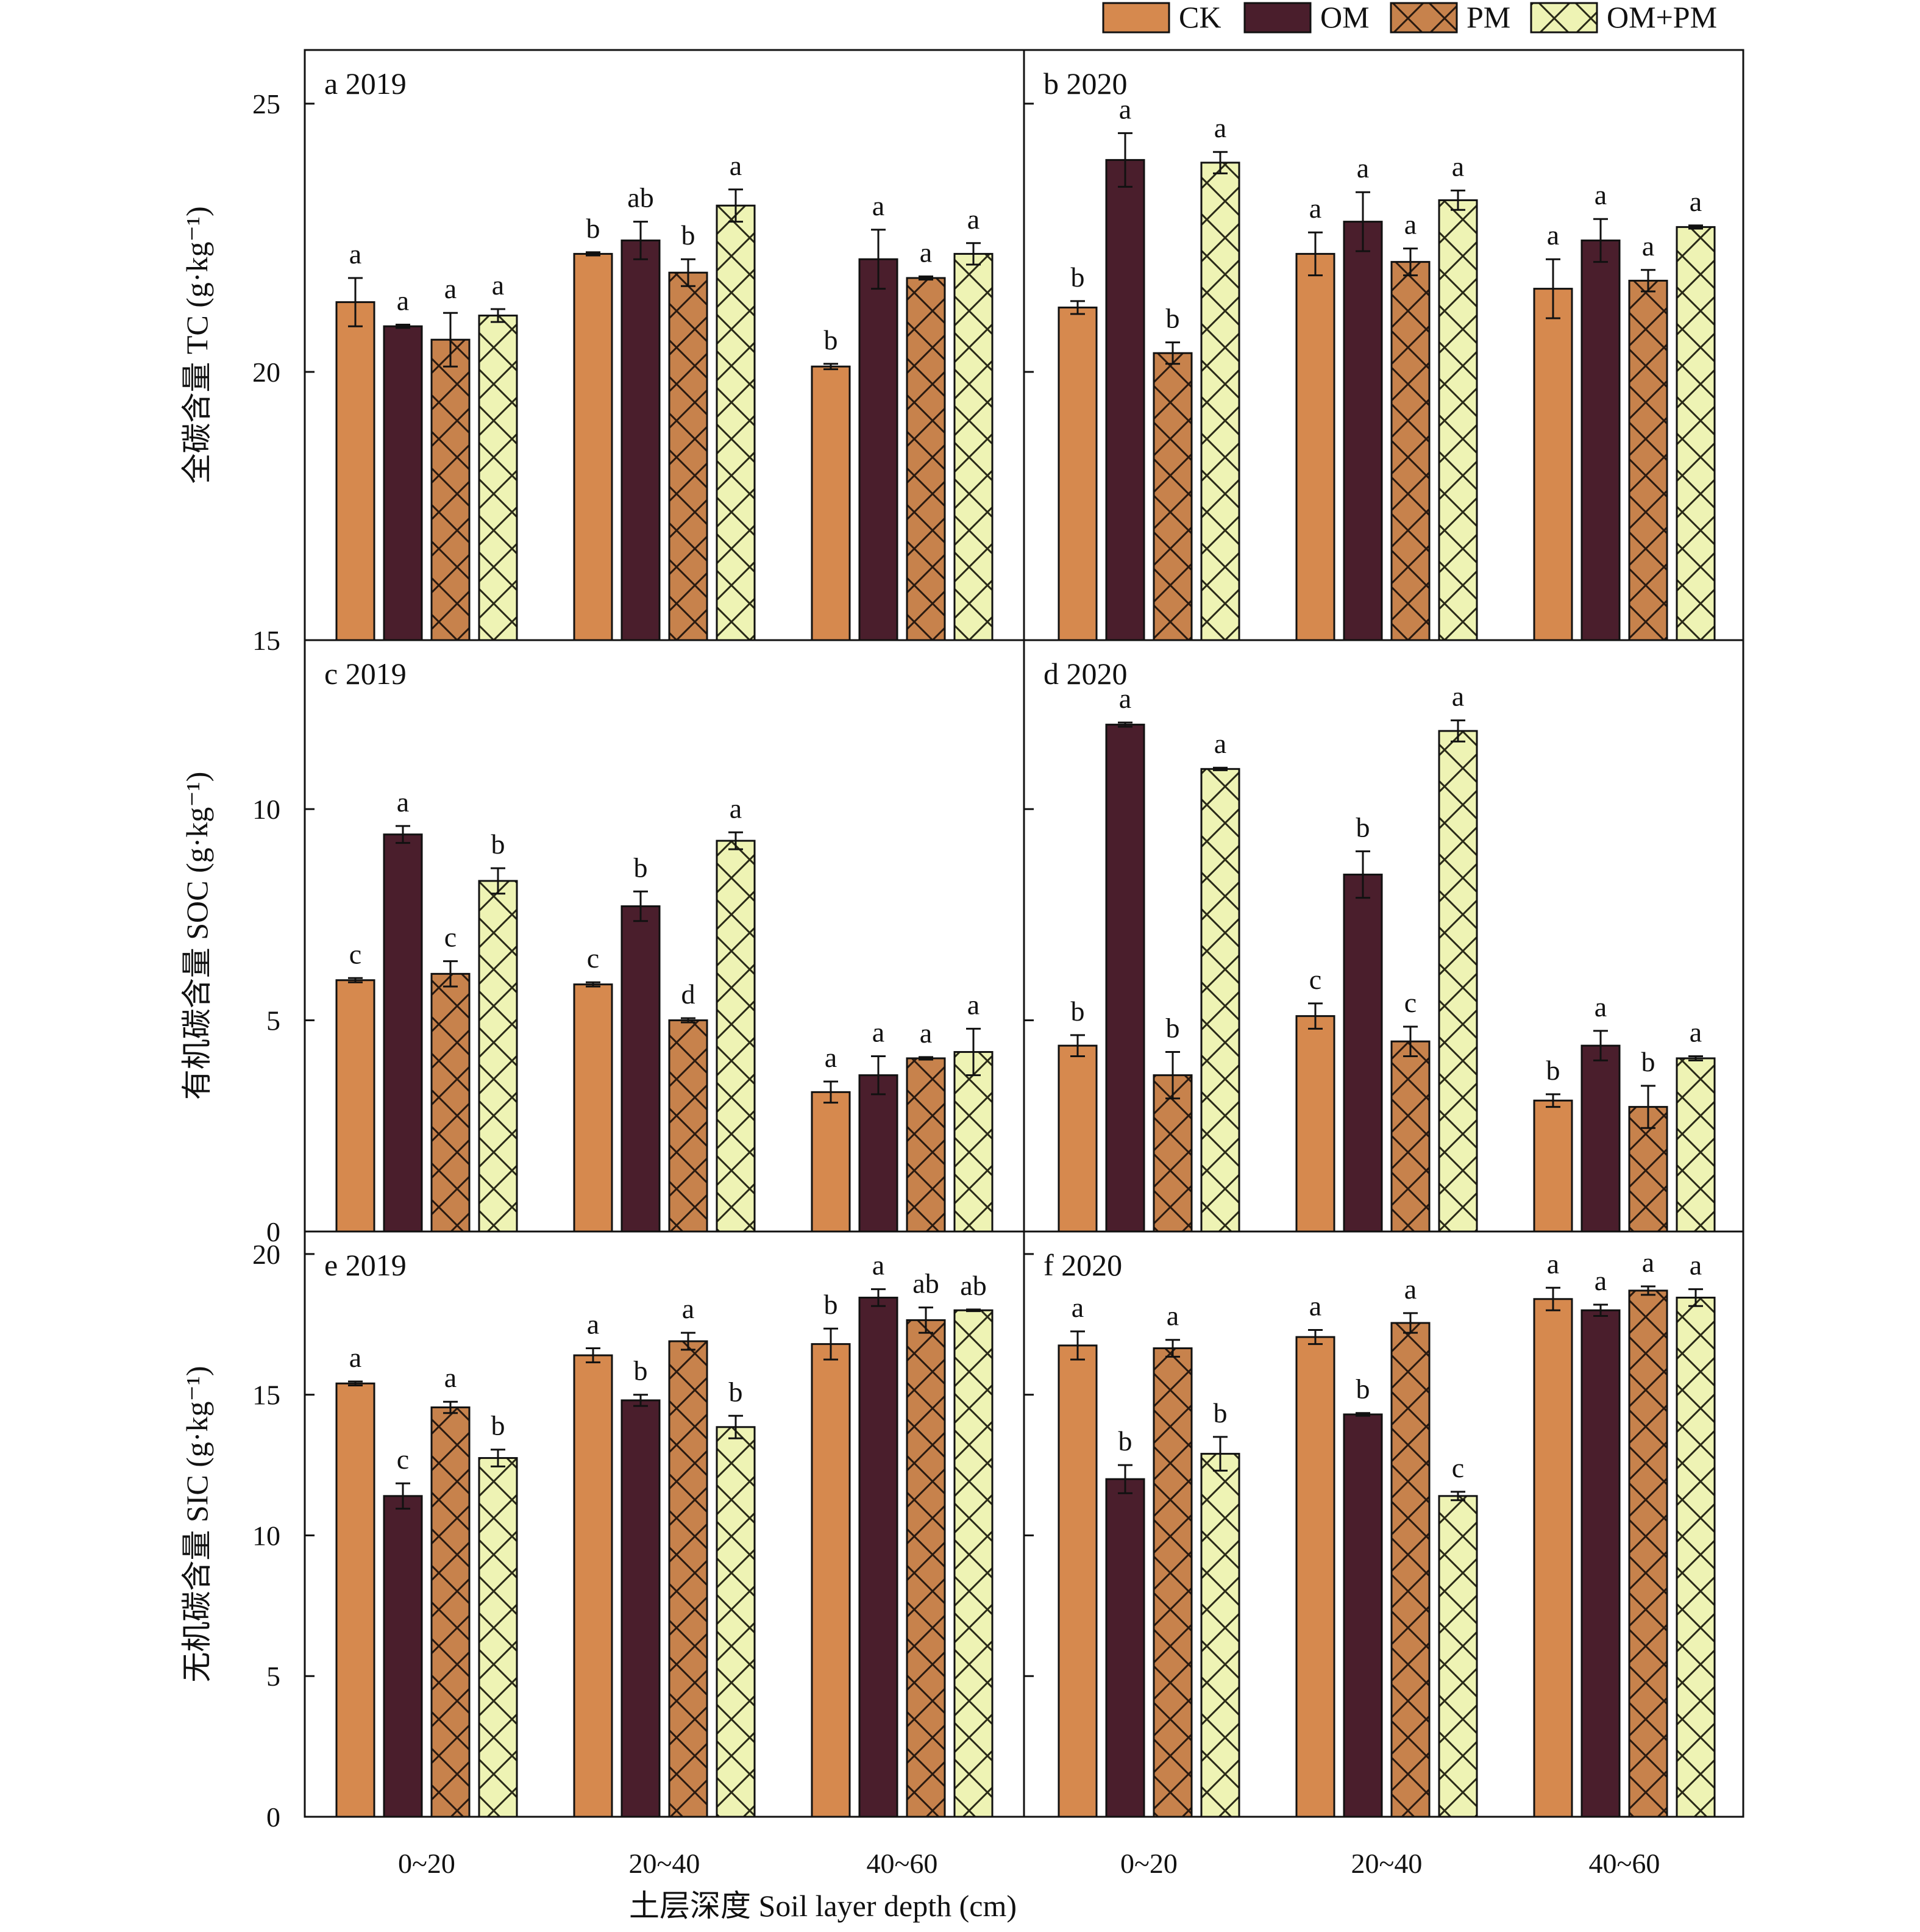 This screenshot has width=1920, height=1932. I want to click on legend-swatch-om-pm, so click(1564, 18).